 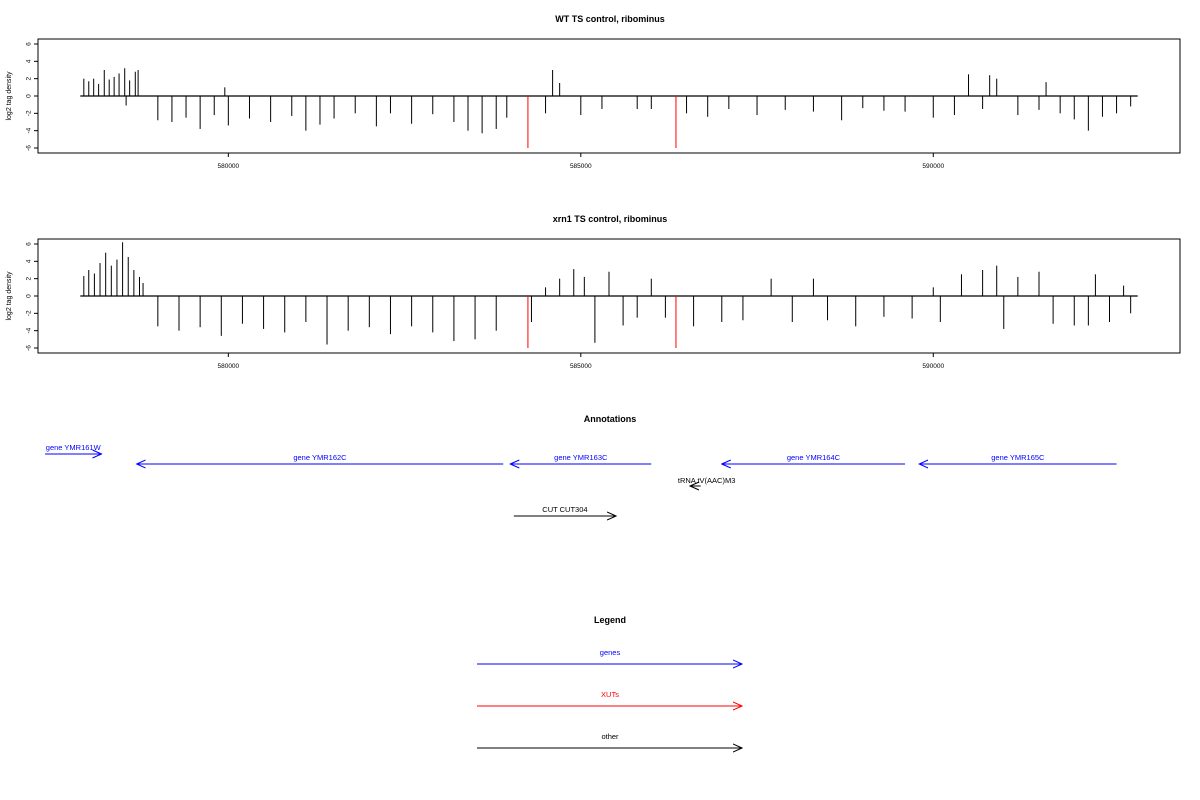 What do you see at coordinates (609, 295) in the screenshot?
I see `xrn1-density-bars` at bounding box center [609, 295].